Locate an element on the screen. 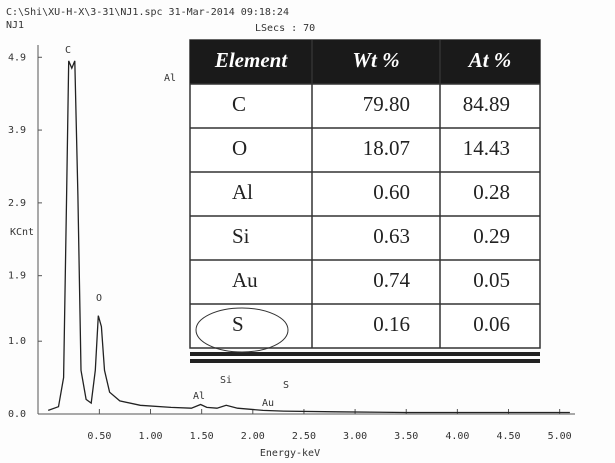  peak-label: O is located at coordinates (99, 298).